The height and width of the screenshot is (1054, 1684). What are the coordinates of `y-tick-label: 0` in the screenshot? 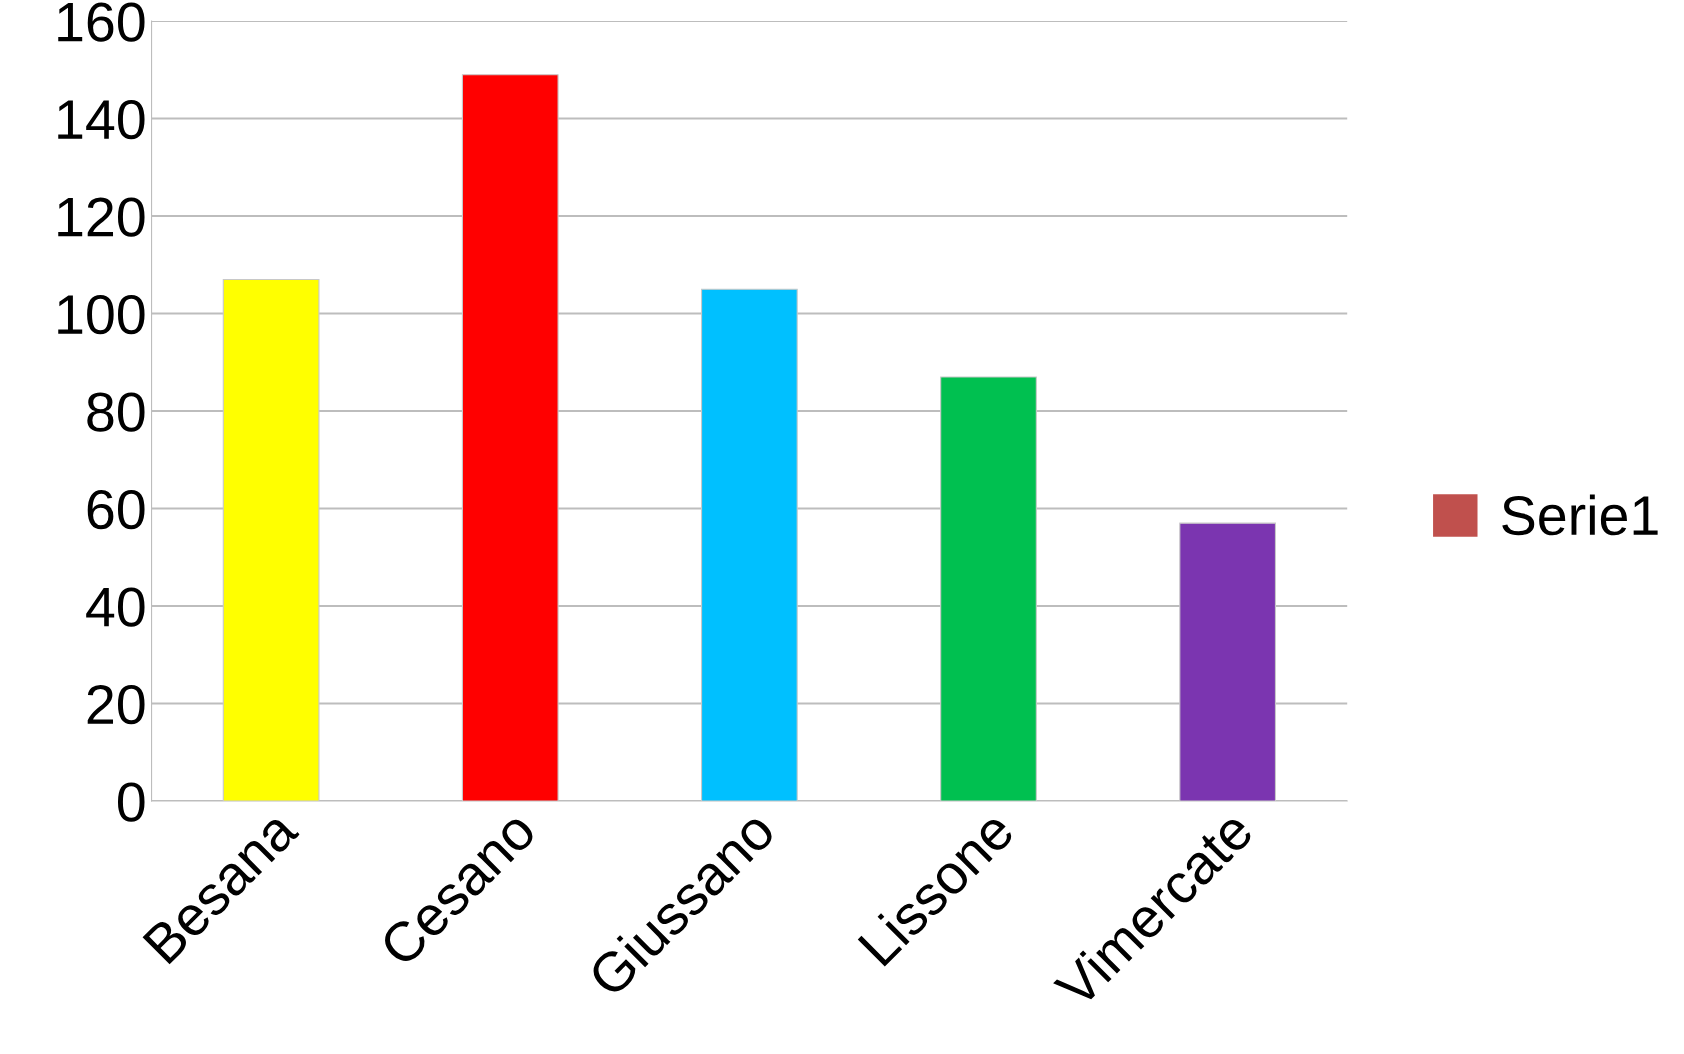 It's located at (131, 802).